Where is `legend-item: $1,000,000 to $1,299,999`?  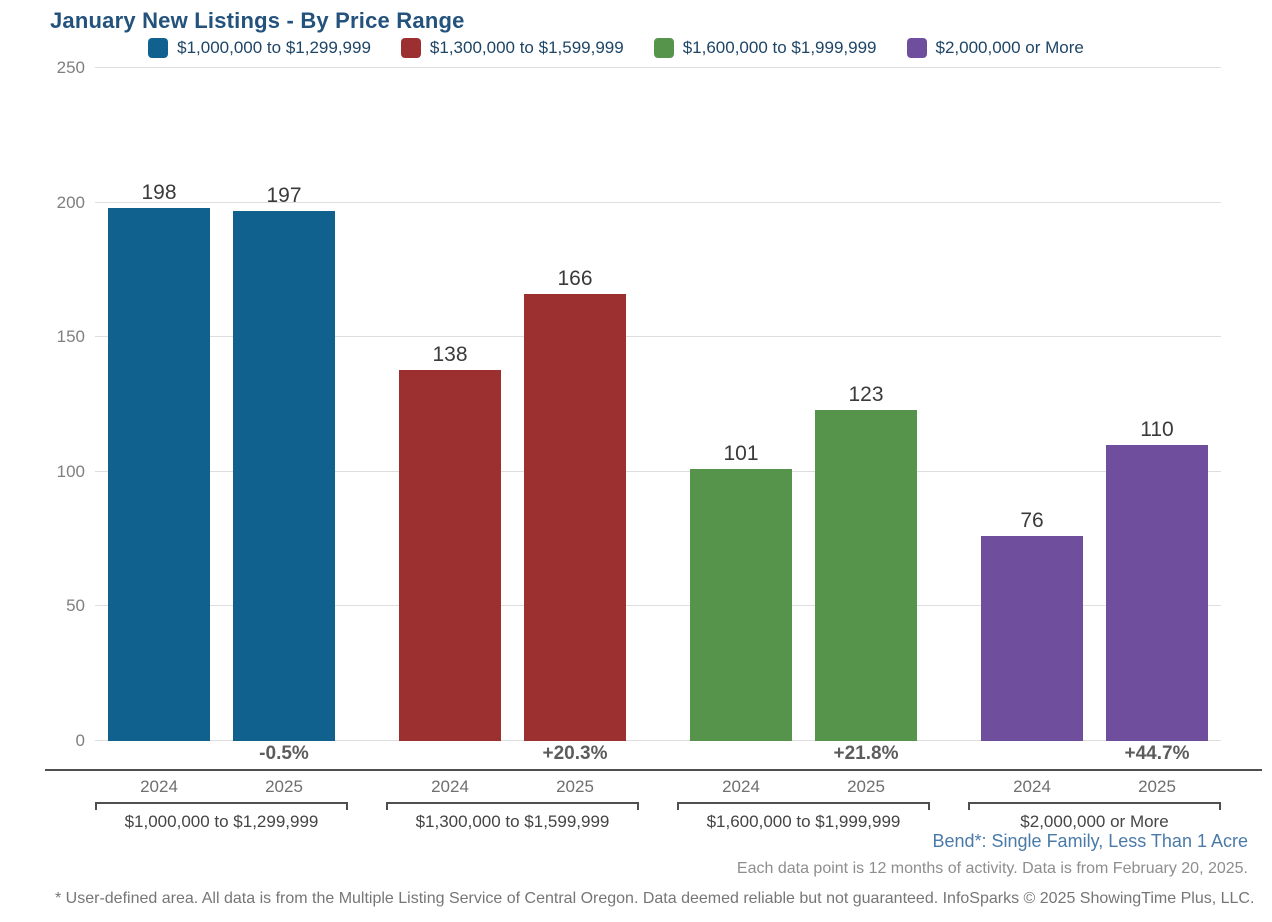 legend-item: $1,000,000 to $1,299,999 is located at coordinates (259, 48).